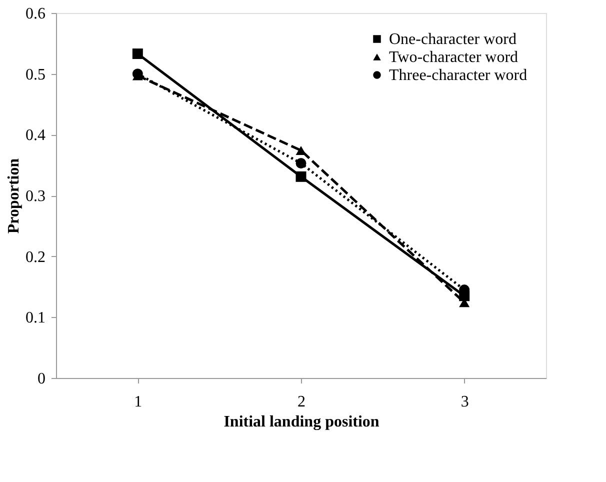 Image resolution: width=606 pixels, height=482 pixels. Describe the element at coordinates (36, 318) in the screenshot. I see `y-tick-label: 0.1` at that location.